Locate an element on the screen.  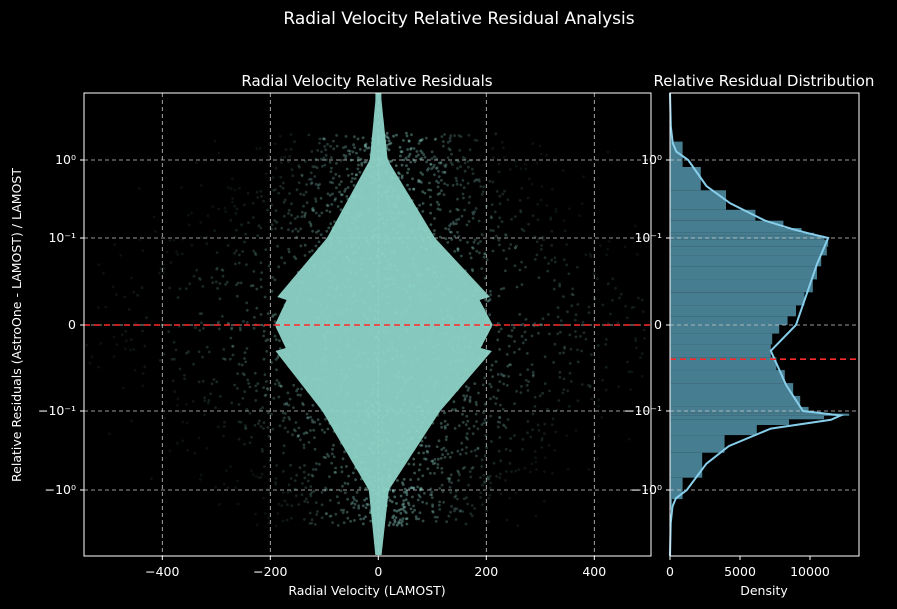
histogram-y-tick-label: −10⁰ is located at coordinates (646, 489).